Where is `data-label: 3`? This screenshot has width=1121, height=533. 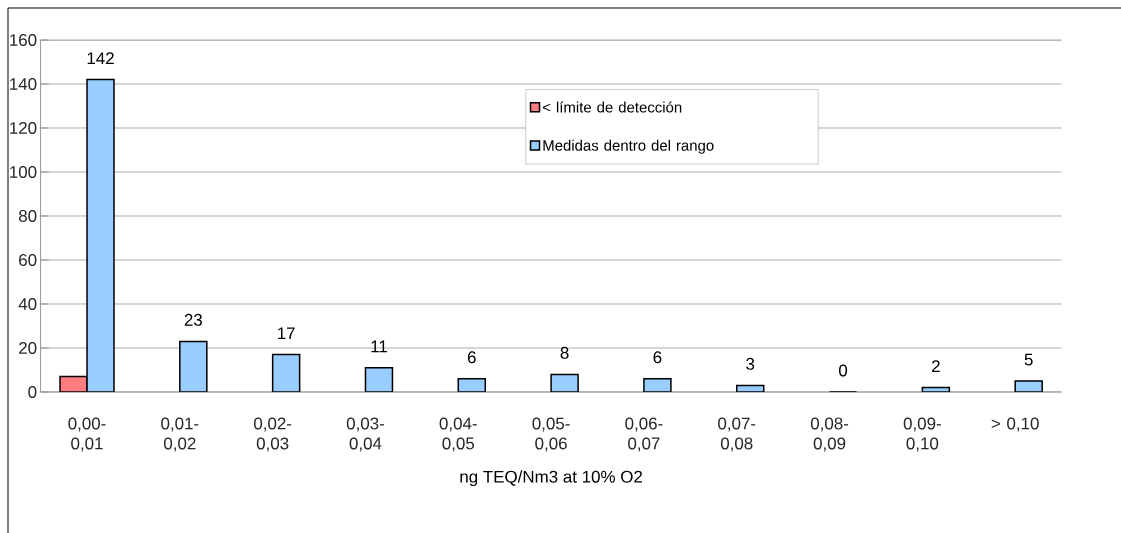 data-label: 3 is located at coordinates (750, 363).